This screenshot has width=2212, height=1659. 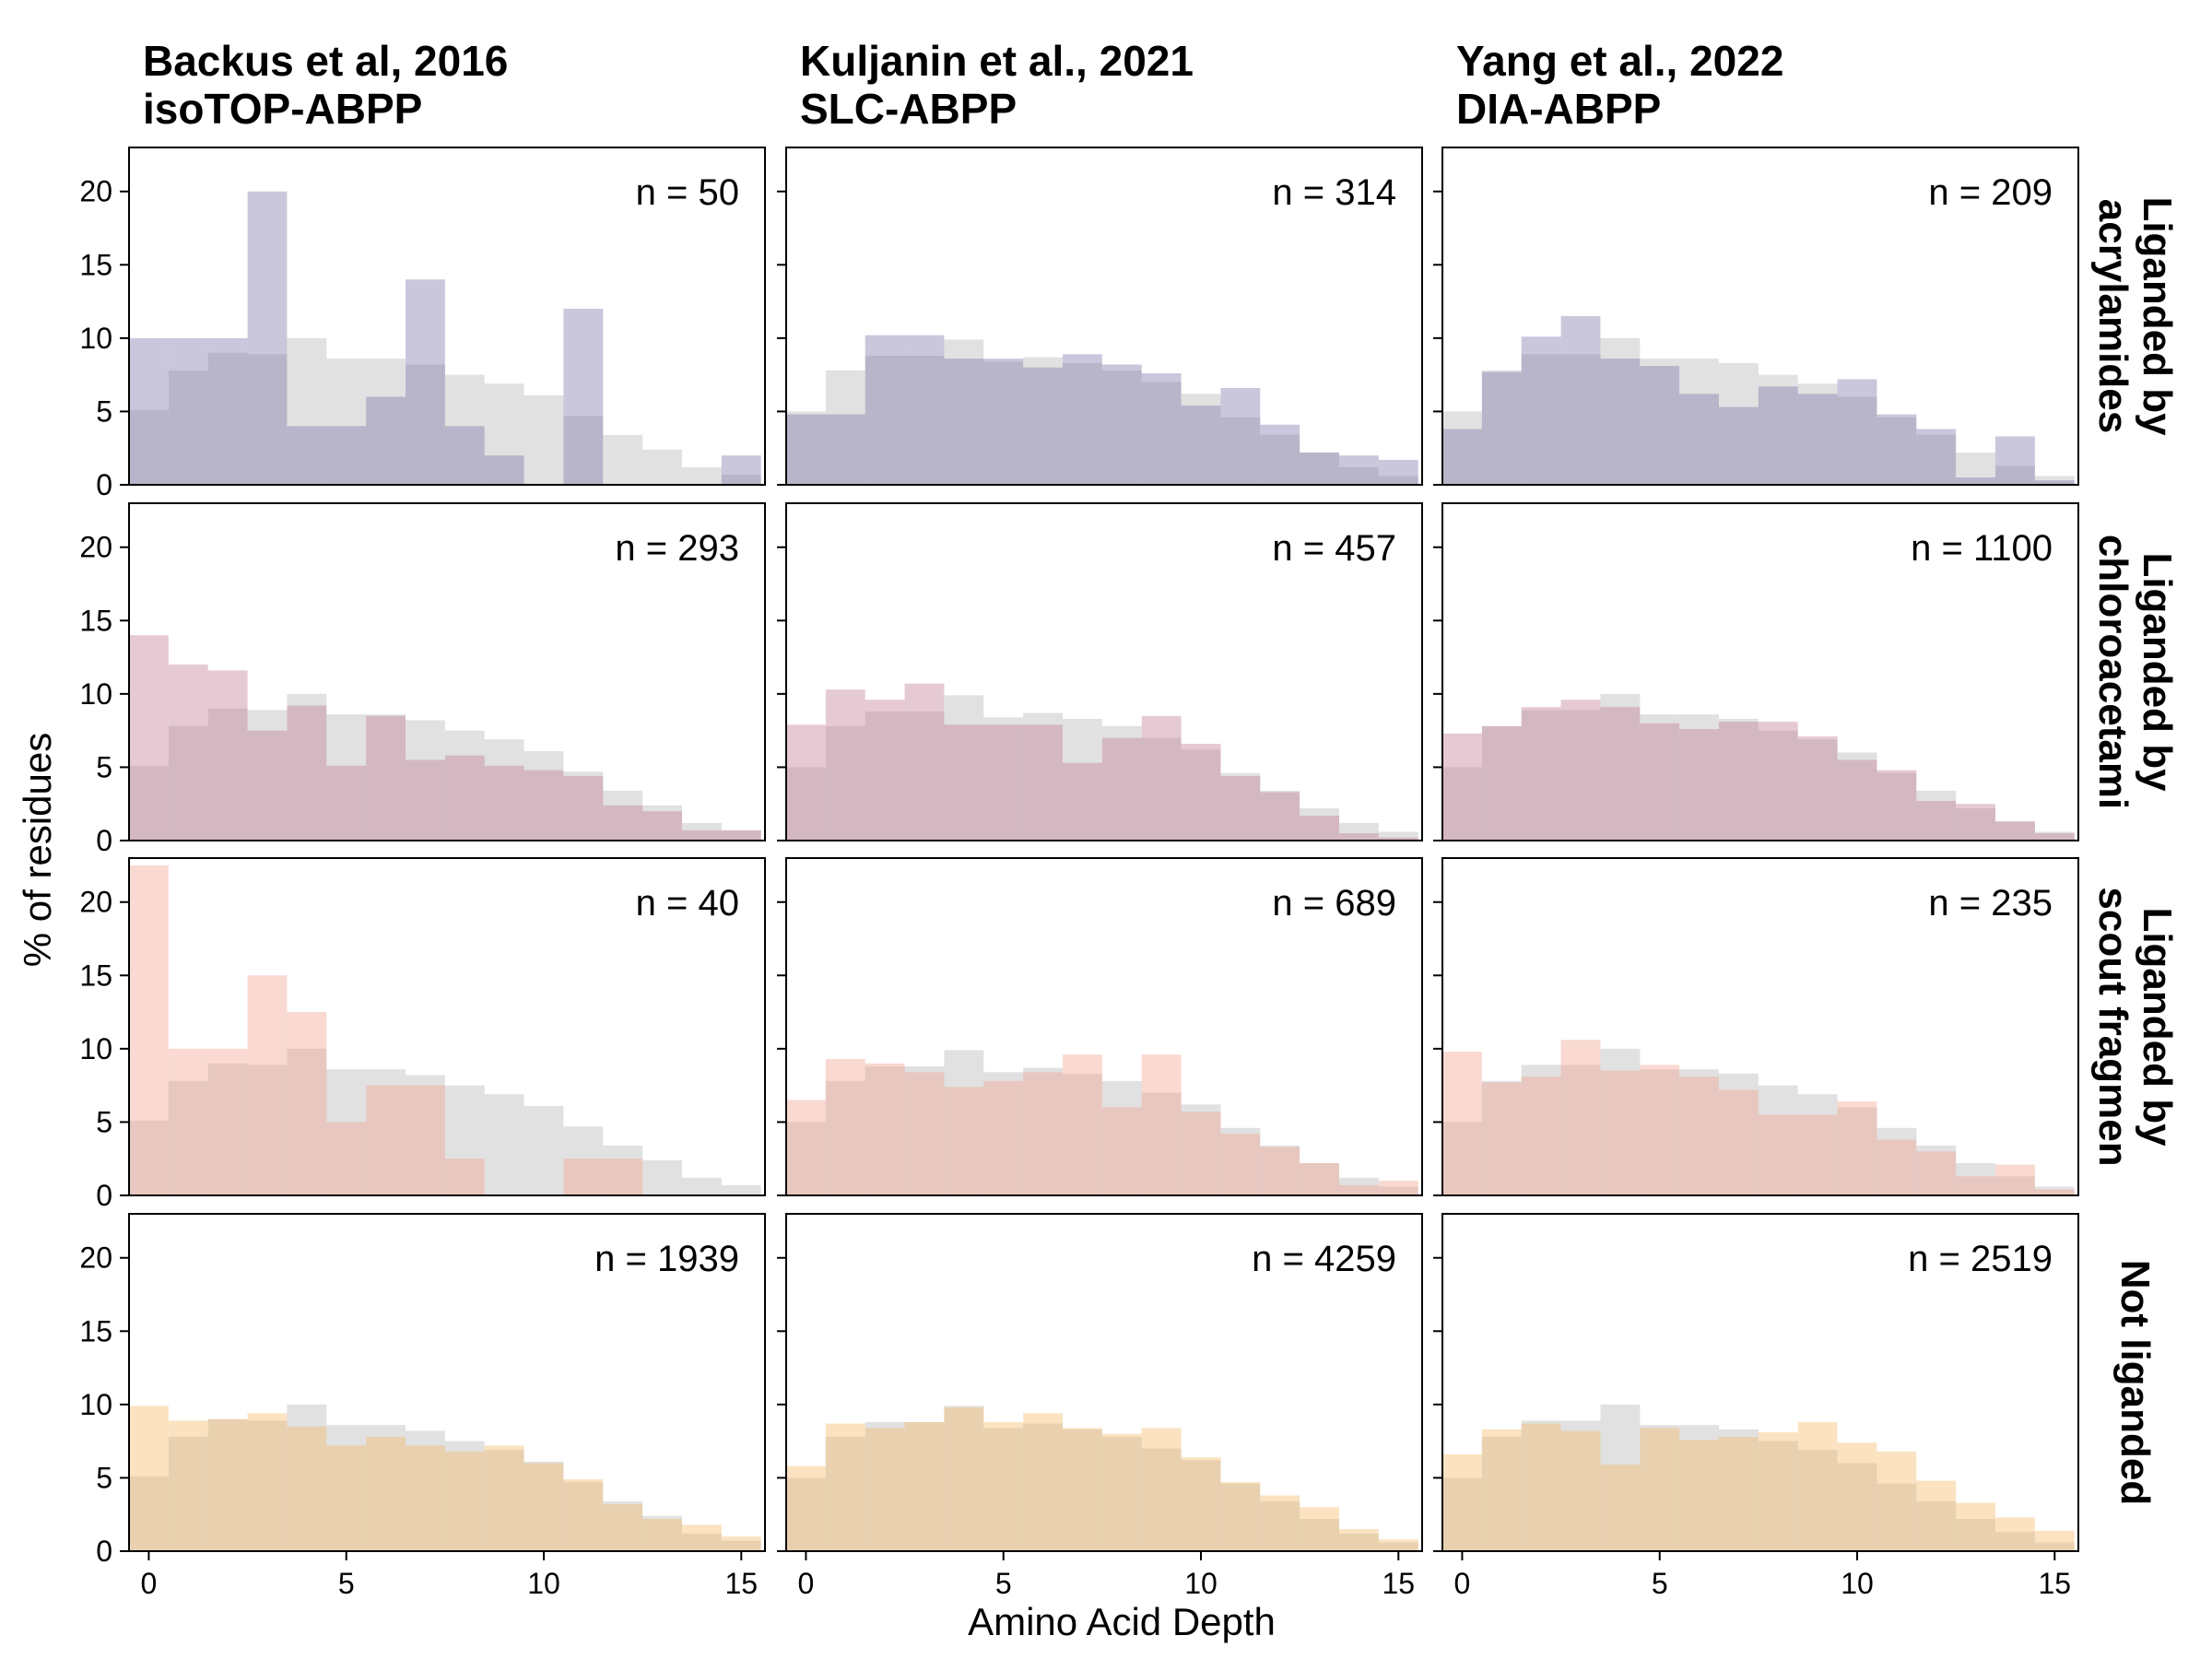 What do you see at coordinates (2157, 316) in the screenshot?
I see `row-title-1-line1: Liganded by` at bounding box center [2157, 316].